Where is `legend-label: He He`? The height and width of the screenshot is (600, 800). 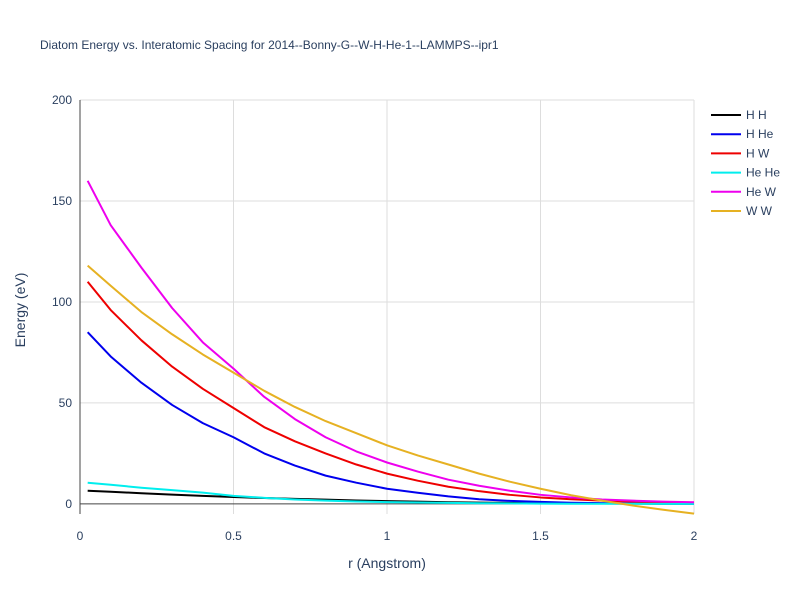
legend-label: He He is located at coordinates (763, 173).